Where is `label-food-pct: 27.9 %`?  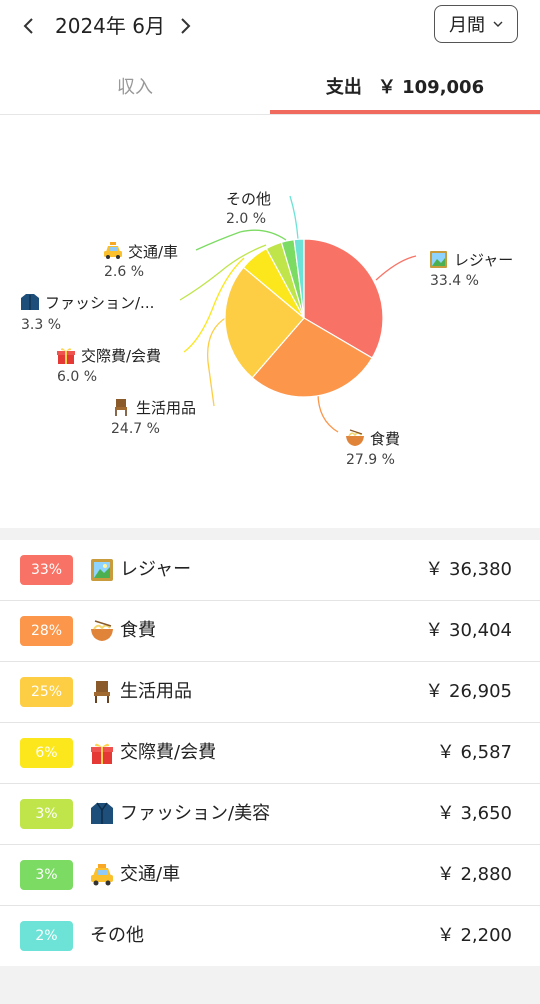 label-food-pct: 27.9 % is located at coordinates (370, 460).